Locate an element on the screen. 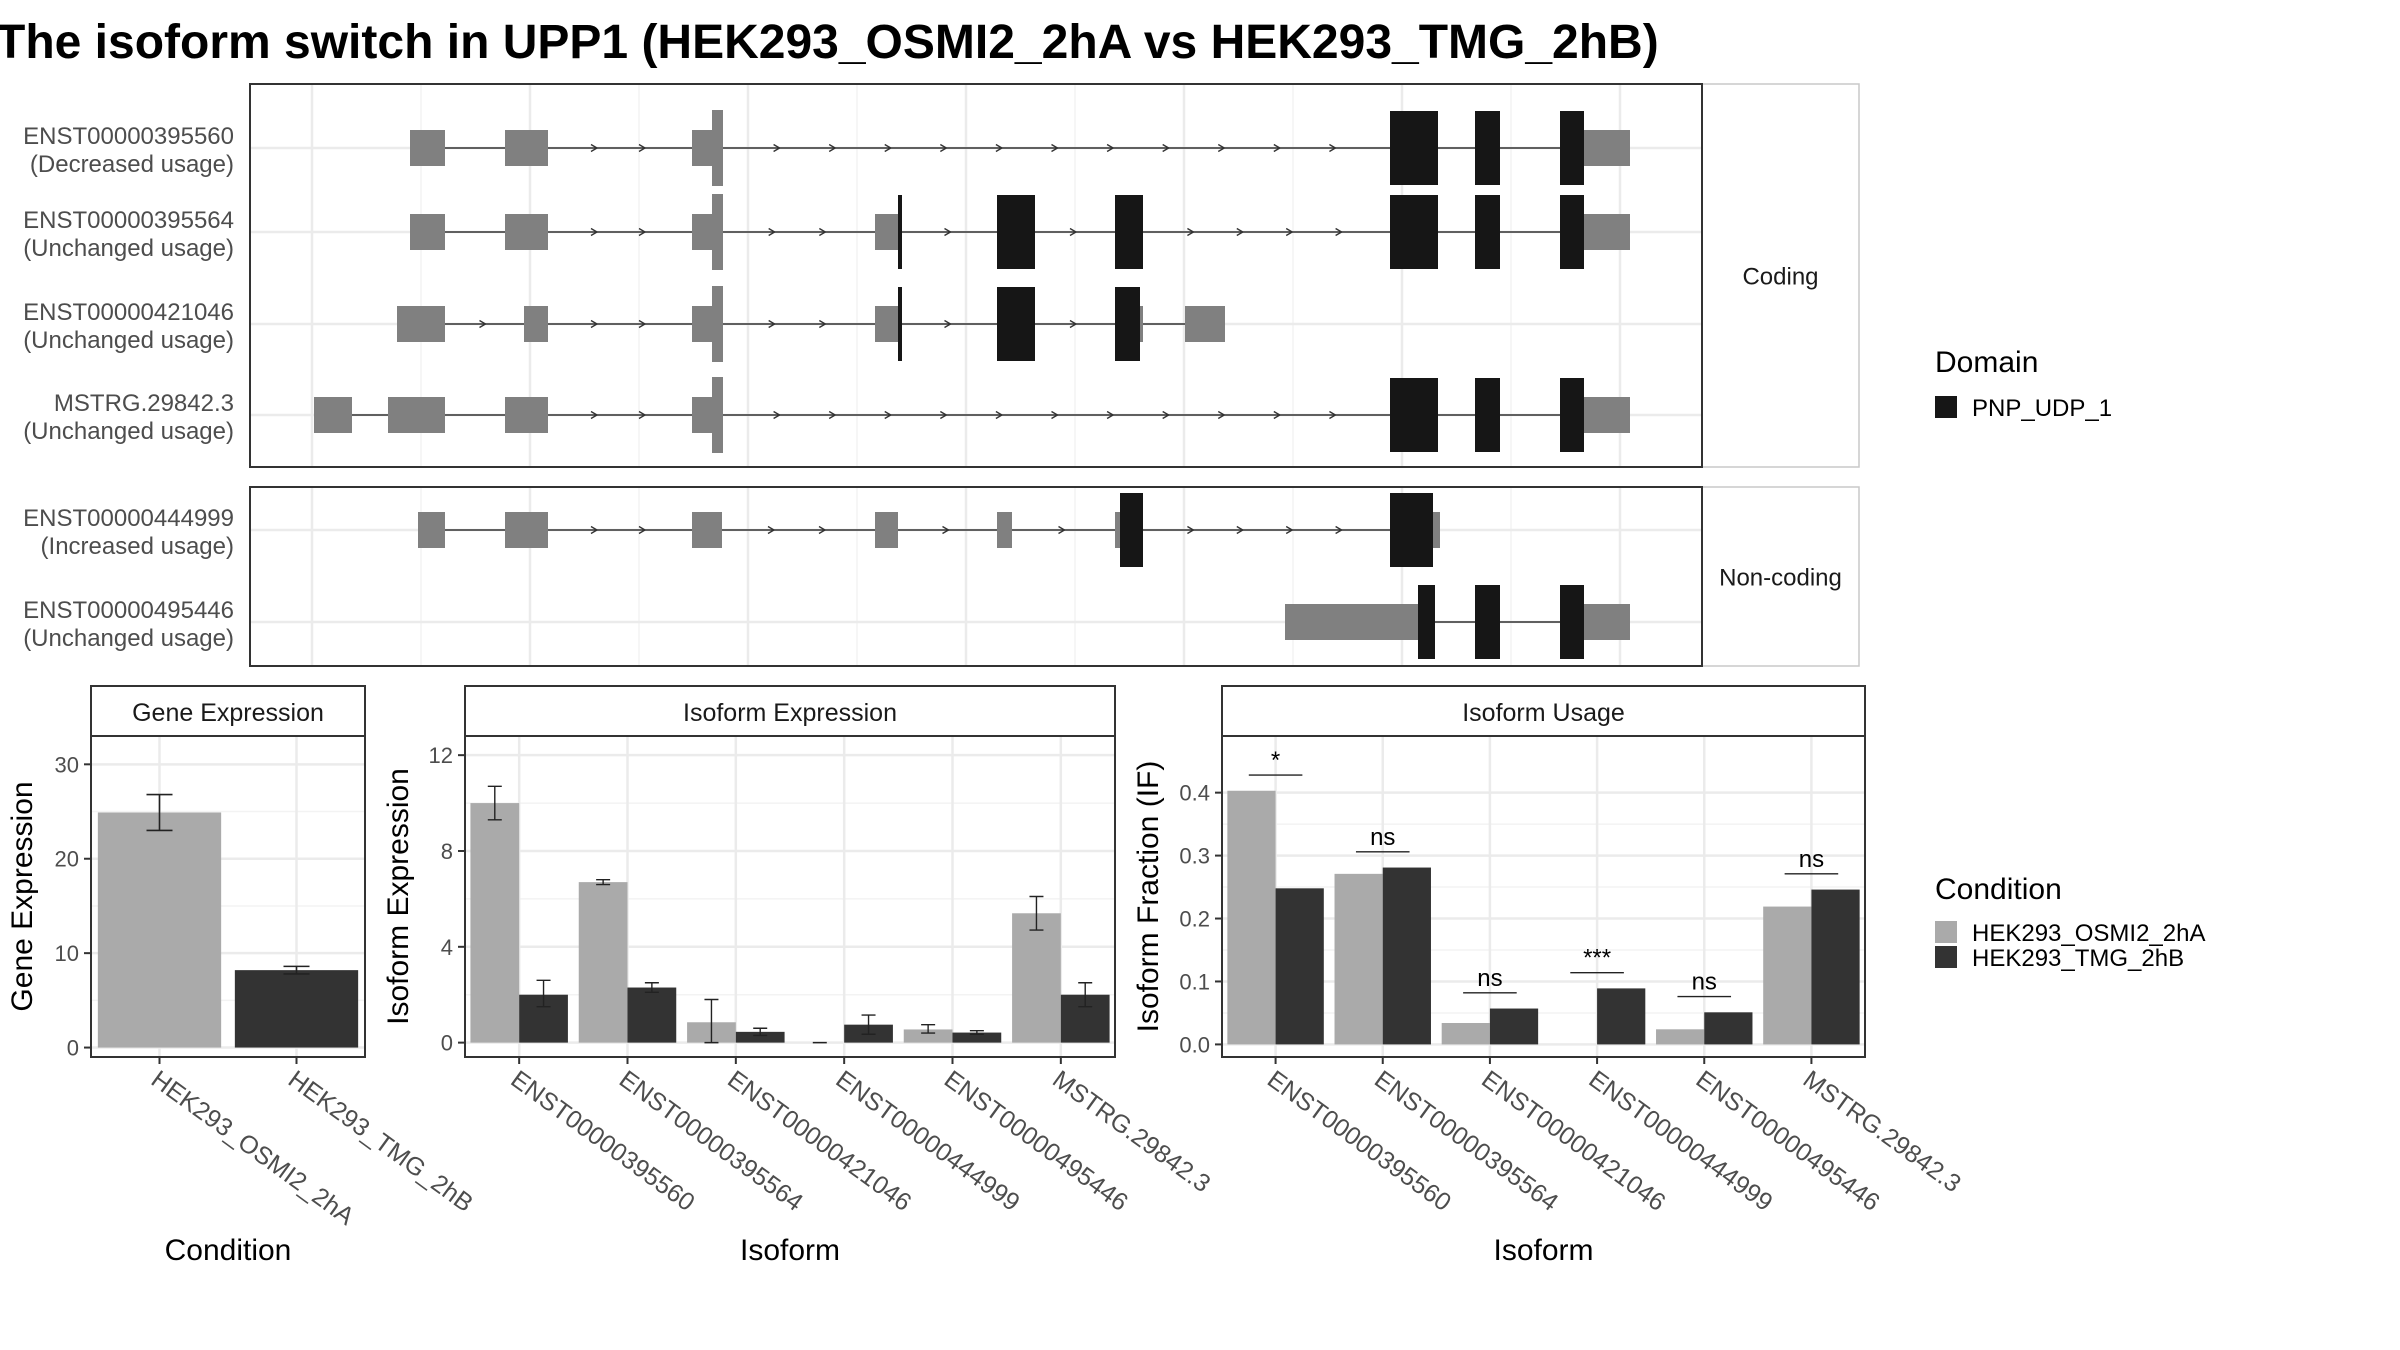  isoform-id-label: MSTRG.29842.3 is located at coordinates (144, 403).